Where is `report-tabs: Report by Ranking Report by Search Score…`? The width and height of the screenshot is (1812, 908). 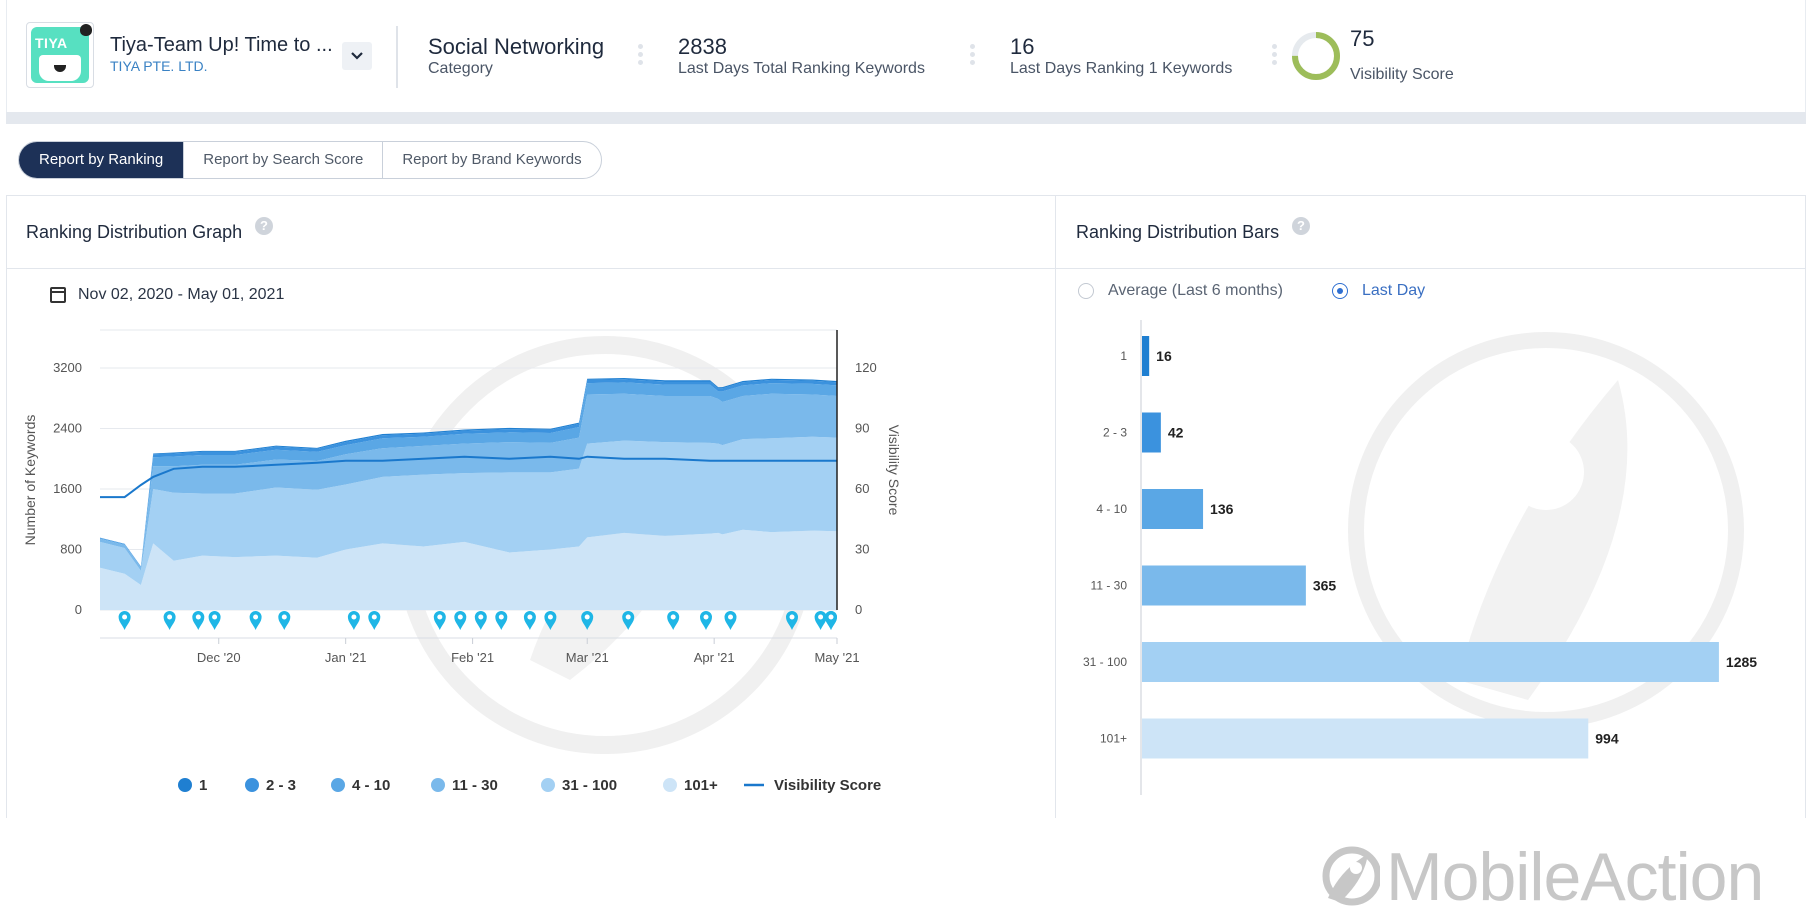 report-tabs: Report by Ranking Report by Search Score… is located at coordinates (310, 160).